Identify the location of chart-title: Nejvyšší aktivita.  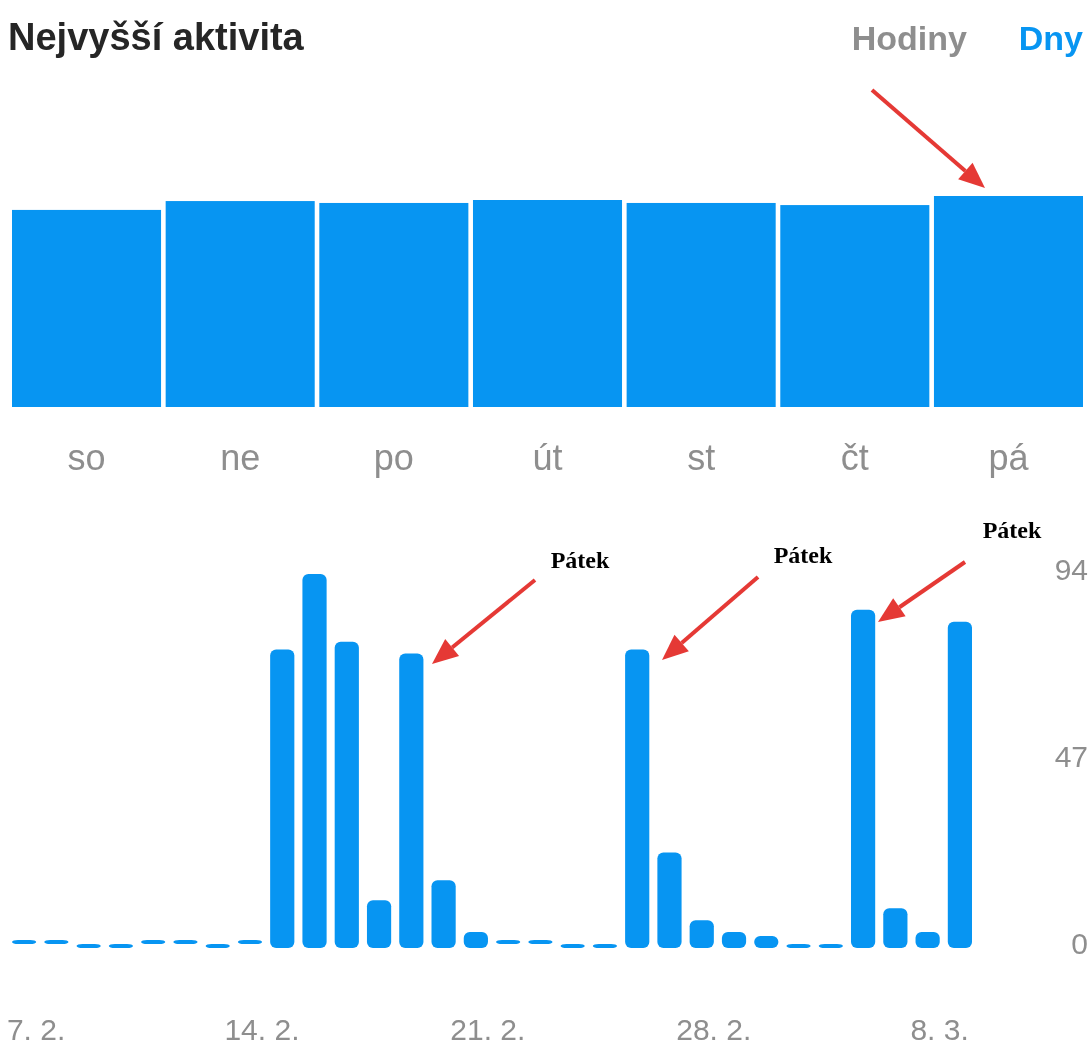
(156, 37).